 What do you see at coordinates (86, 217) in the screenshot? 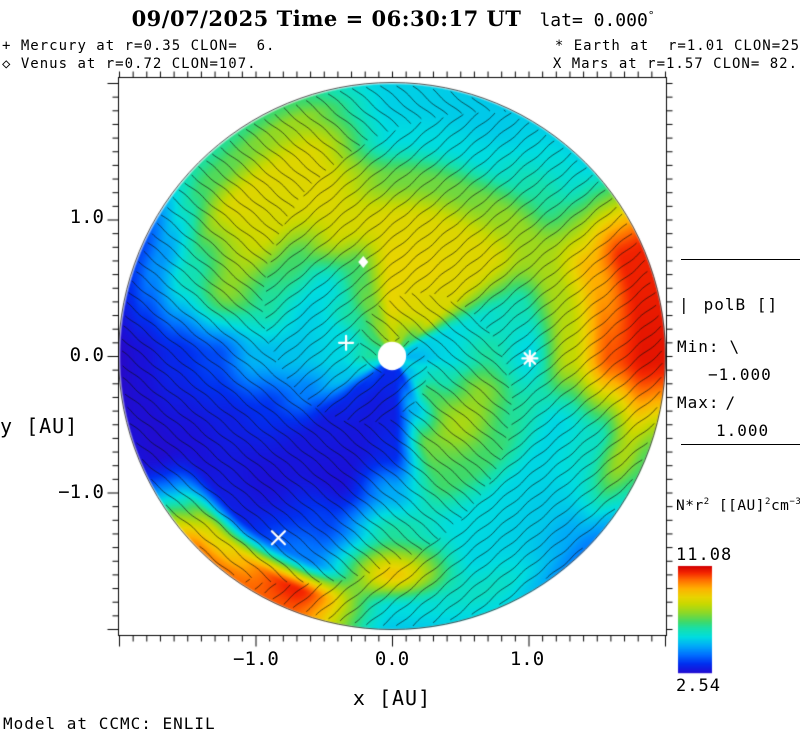
I see `y-tick-1: 1.0` at bounding box center [86, 217].